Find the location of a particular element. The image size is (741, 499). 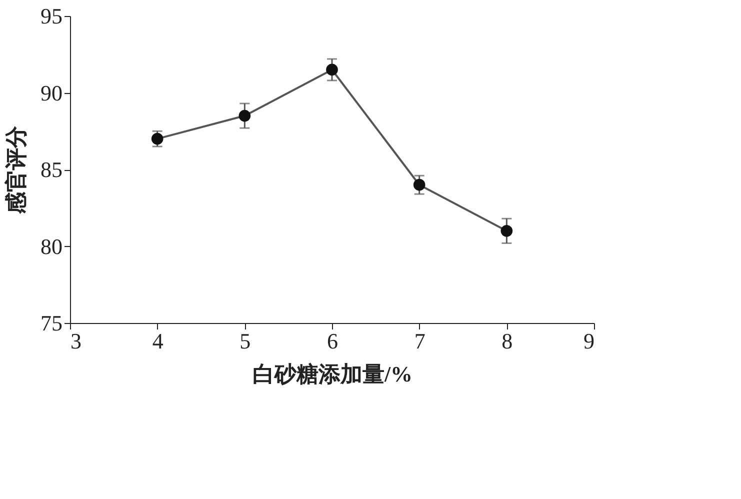

x-tick-label: 5 is located at coordinates (245, 341).